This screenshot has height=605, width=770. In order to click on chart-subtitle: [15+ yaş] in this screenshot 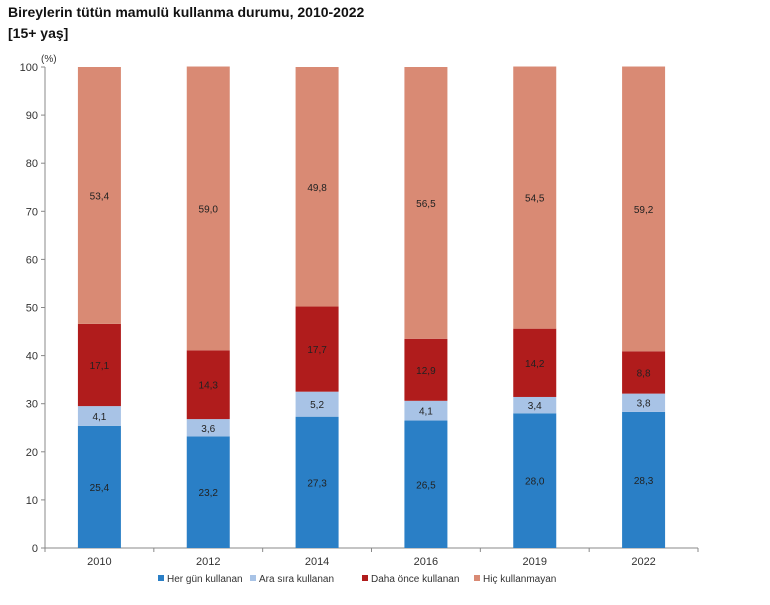, I will do `click(38, 33)`.